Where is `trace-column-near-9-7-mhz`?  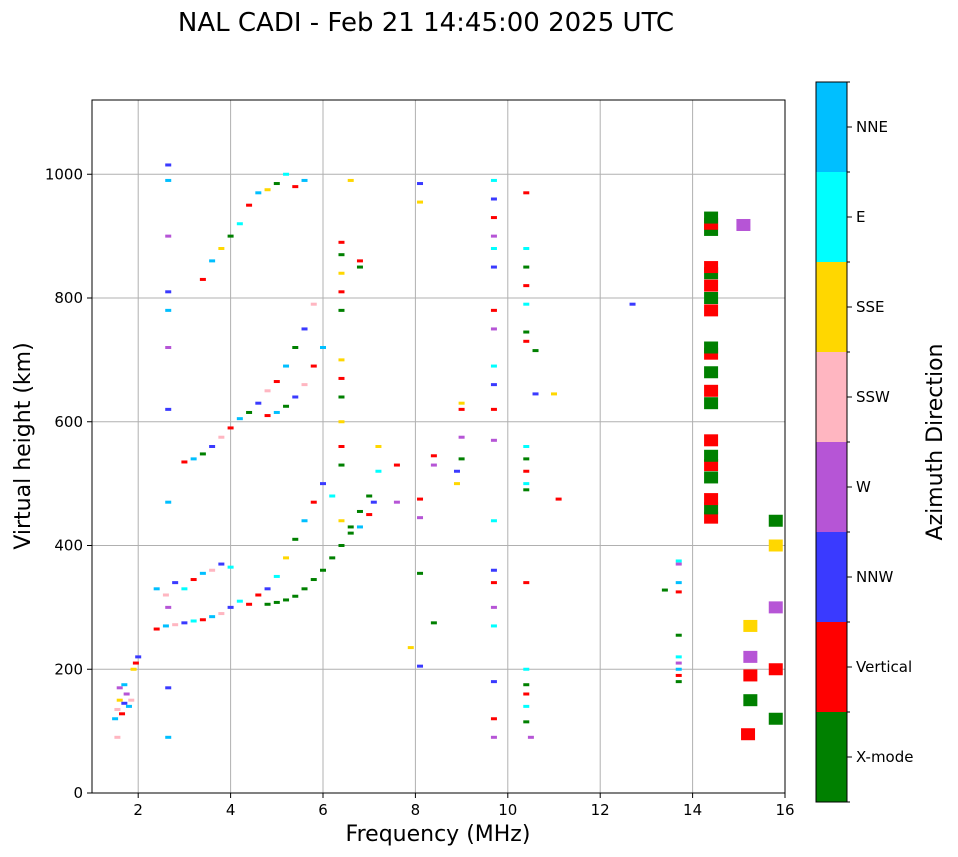 trace-column-near-9-7-mhz is located at coordinates (493, 458).